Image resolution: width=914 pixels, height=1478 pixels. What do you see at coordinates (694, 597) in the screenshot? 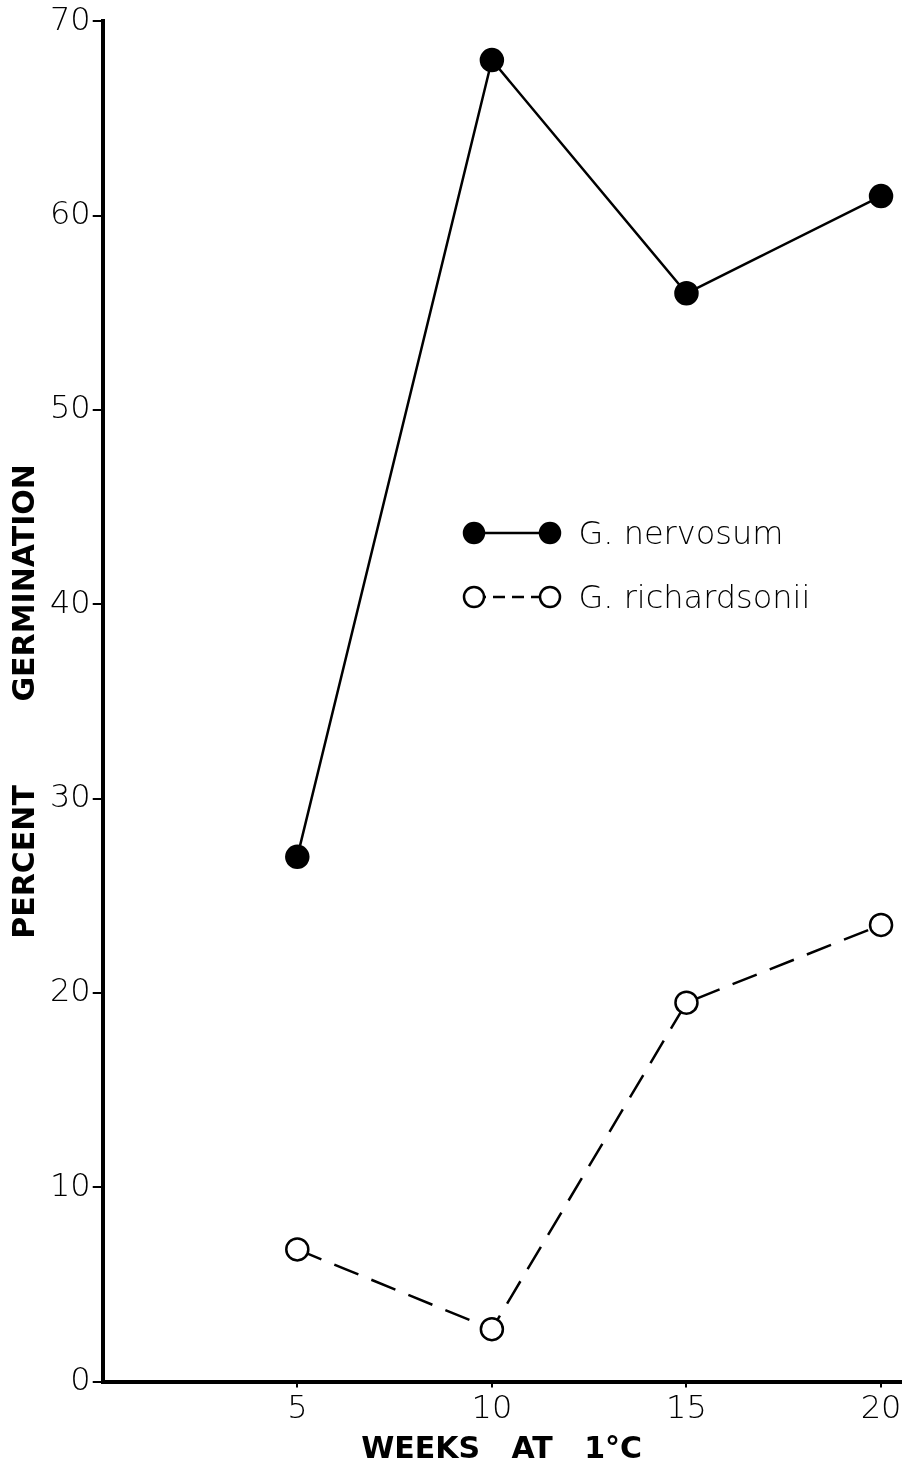
I see `legend-label: G. richardsonii` at bounding box center [694, 597].